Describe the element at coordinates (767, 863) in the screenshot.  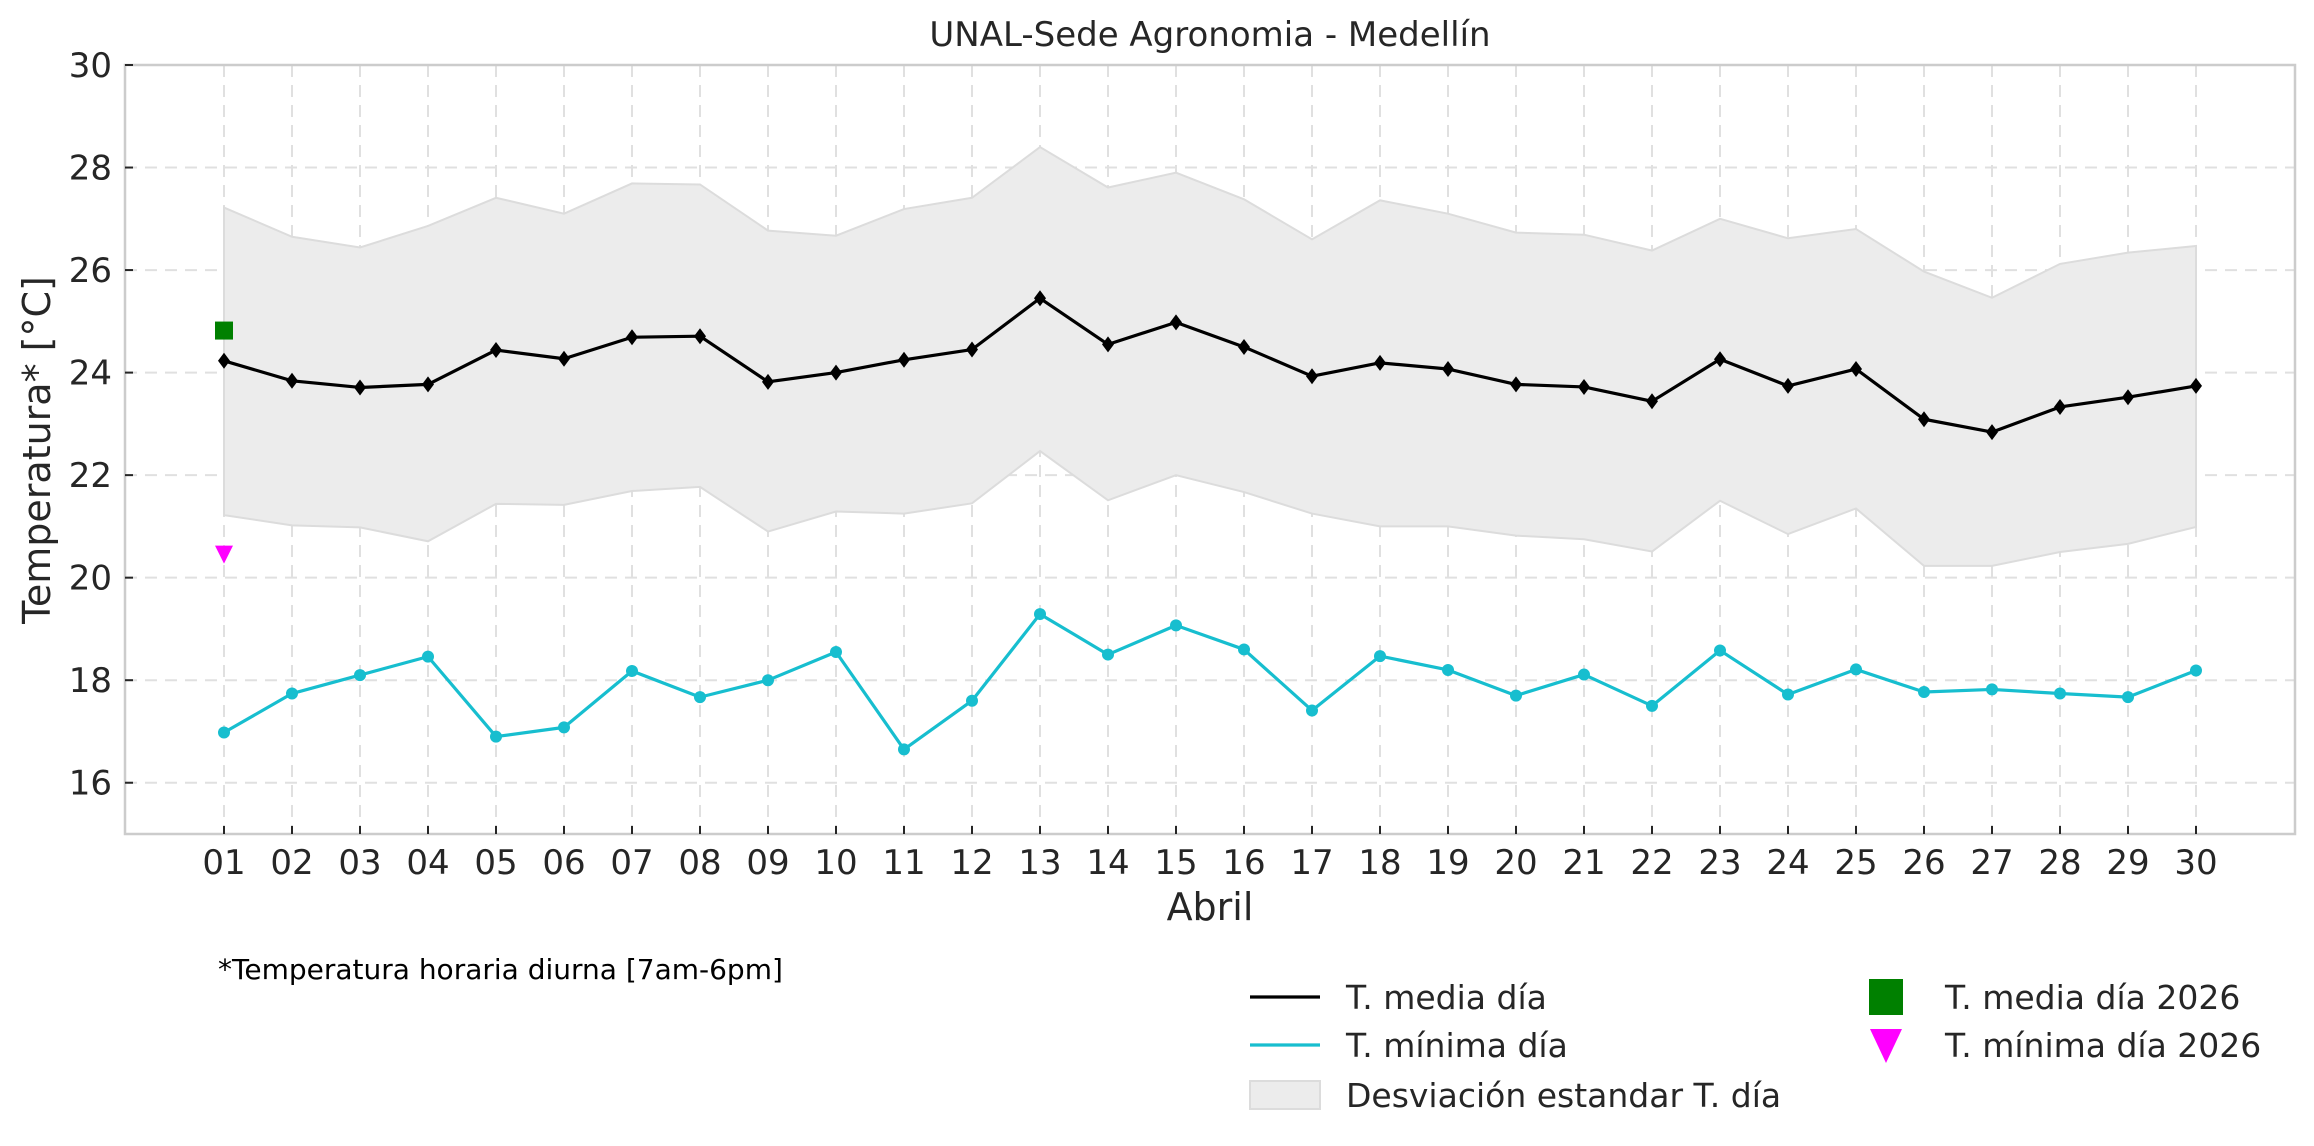
I see `x-tick-label: 09` at that location.